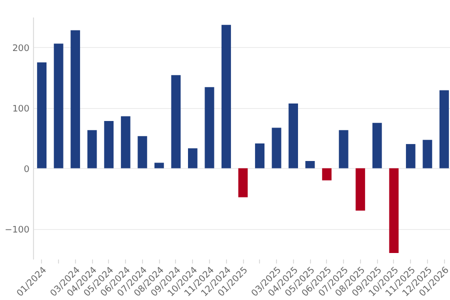 Image resolution: width=450 pixels, height=300 pixels. Describe the element at coordinates (27, 169) in the screenshot. I see `y-tick-label: 0` at that location.